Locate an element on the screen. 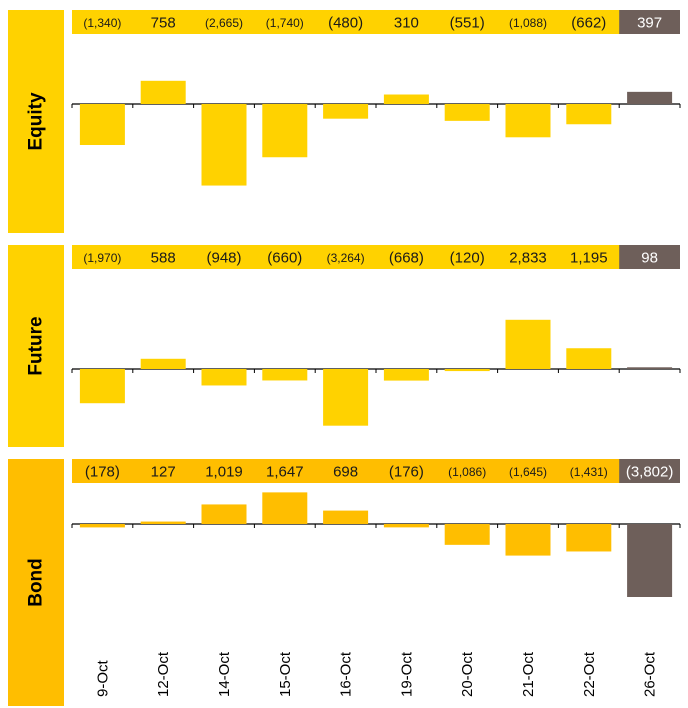  data-label: (3,802) is located at coordinates (650, 472).